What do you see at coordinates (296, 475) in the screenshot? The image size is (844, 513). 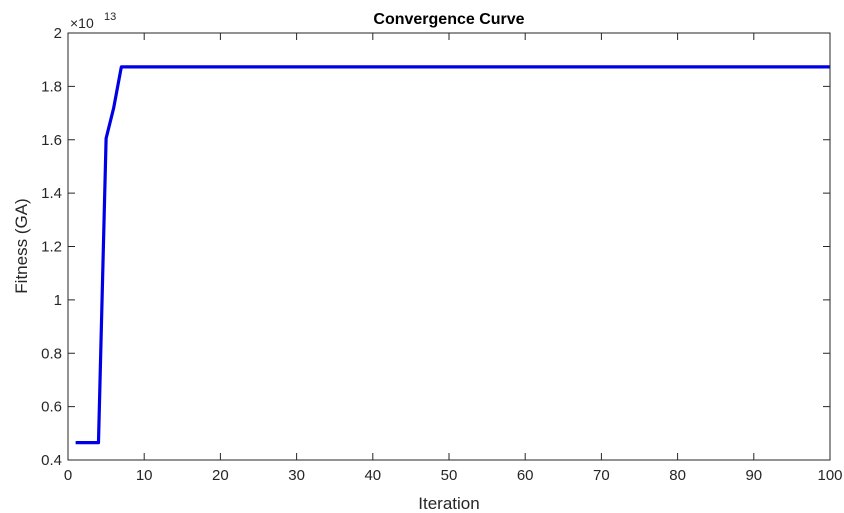 I see `x-tick-label: 30` at bounding box center [296, 475].